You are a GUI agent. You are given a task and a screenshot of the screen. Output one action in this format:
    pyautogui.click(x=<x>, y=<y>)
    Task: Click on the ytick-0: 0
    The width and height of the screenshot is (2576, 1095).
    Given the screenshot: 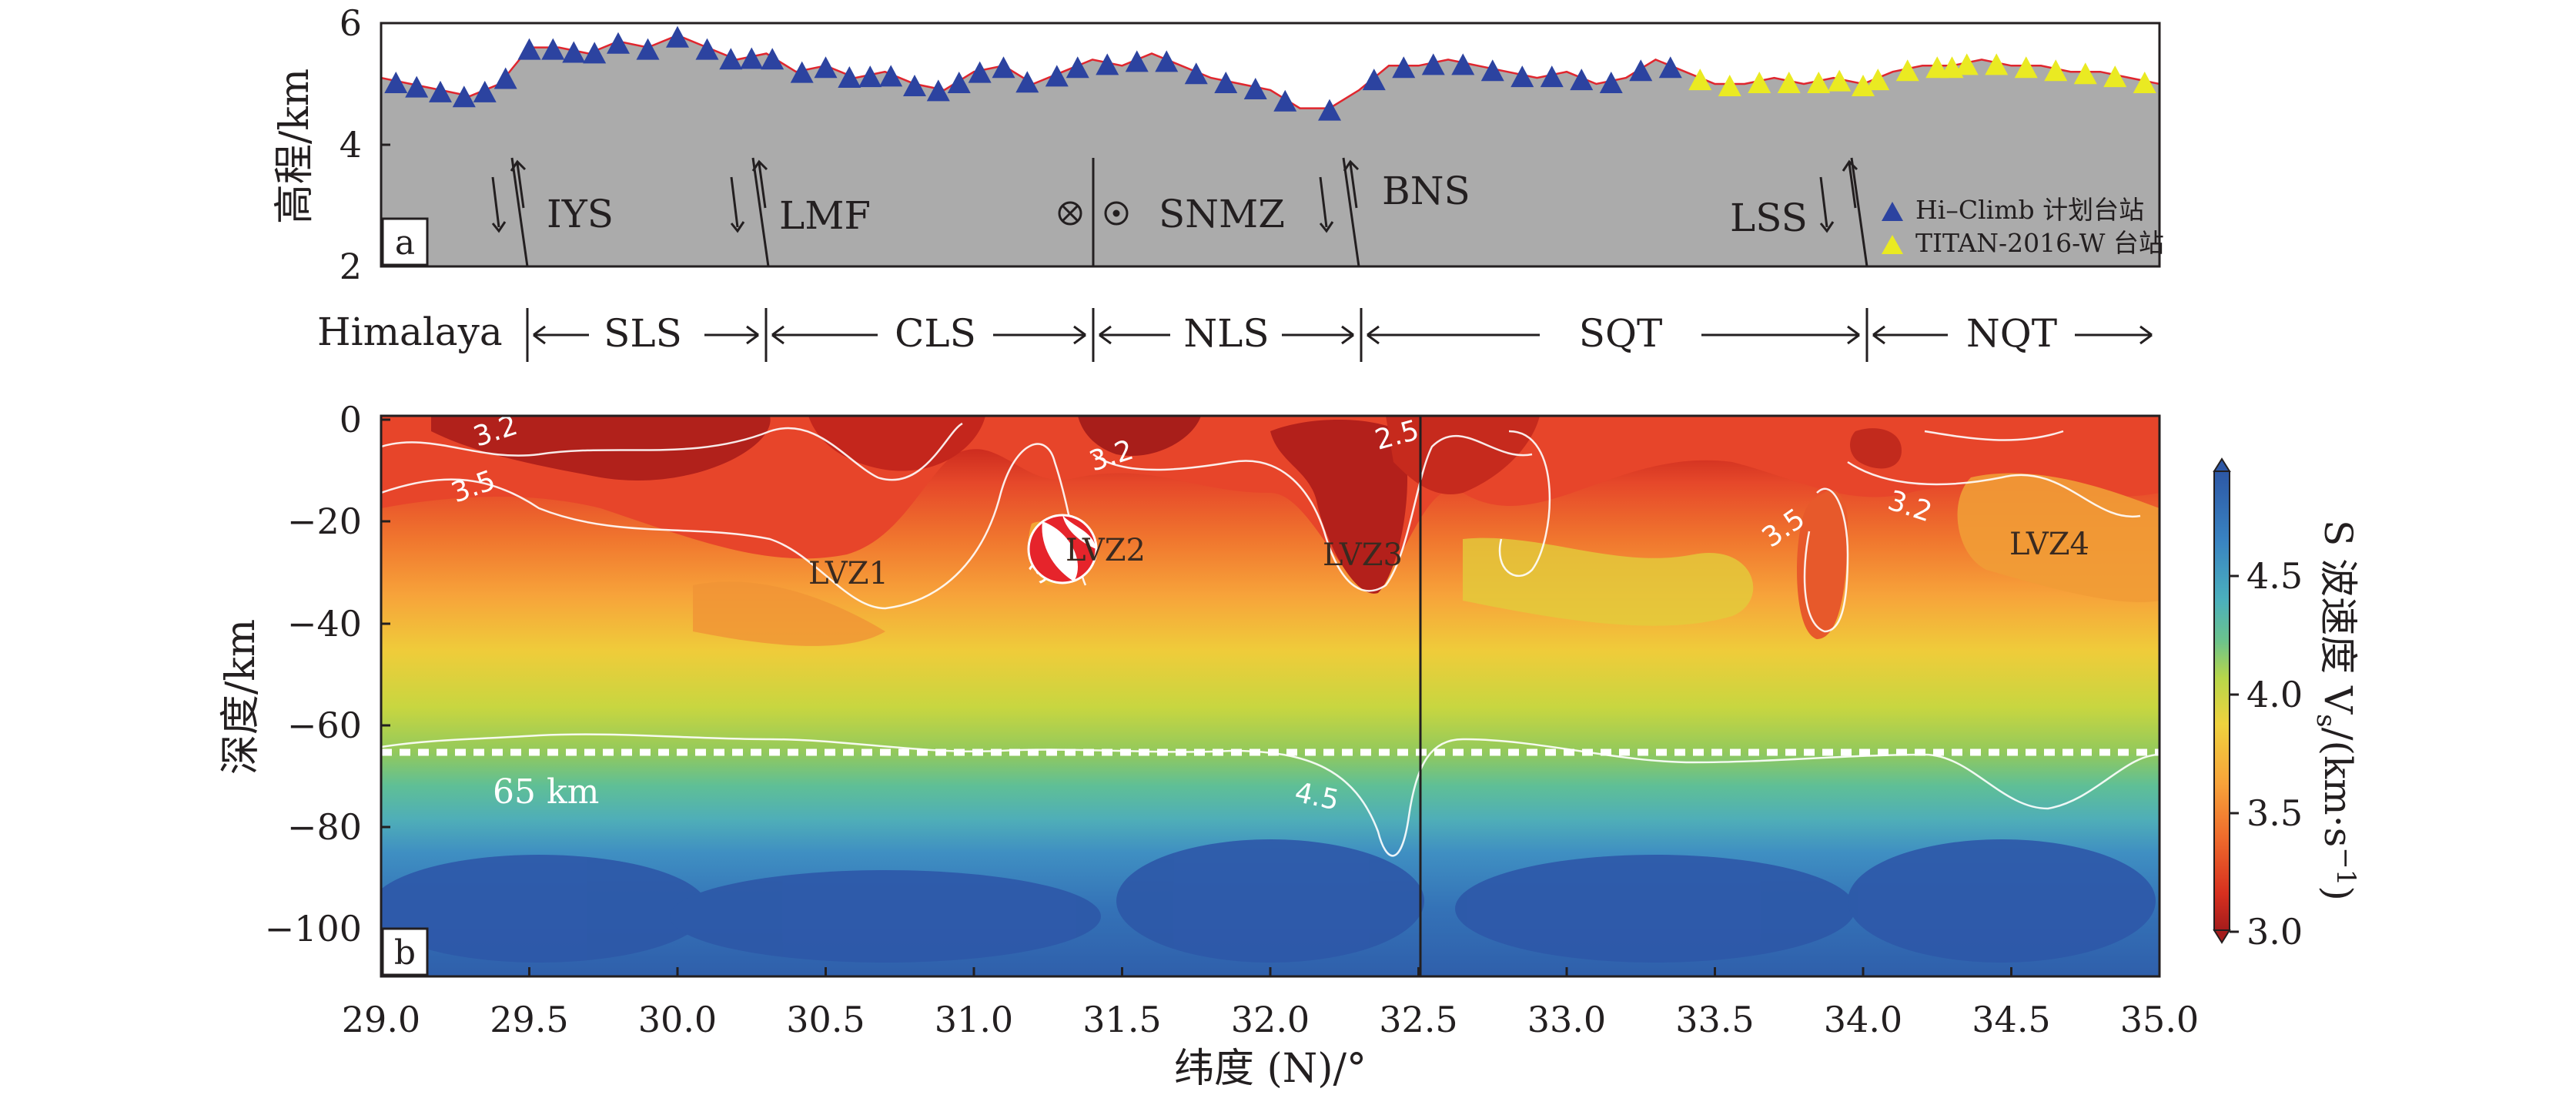 What is the action you would take?
    pyautogui.click(x=351, y=419)
    